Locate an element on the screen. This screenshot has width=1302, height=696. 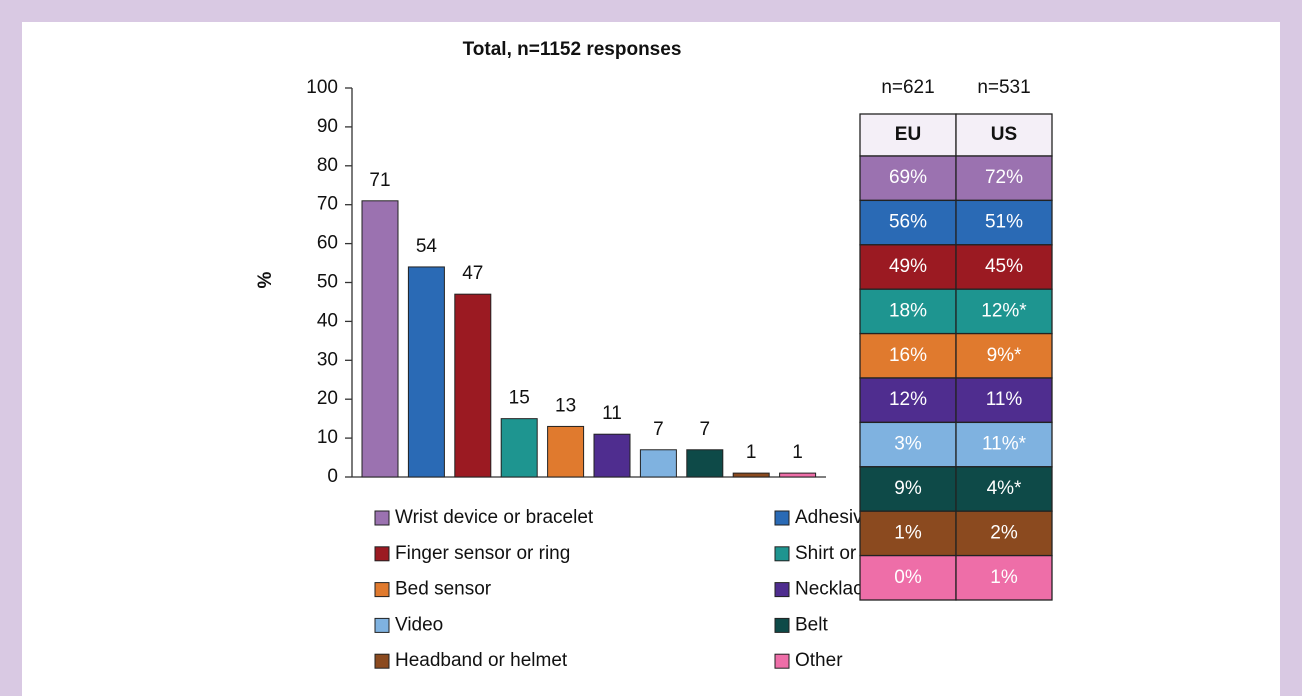
value-label: 71 is located at coordinates (379, 180).